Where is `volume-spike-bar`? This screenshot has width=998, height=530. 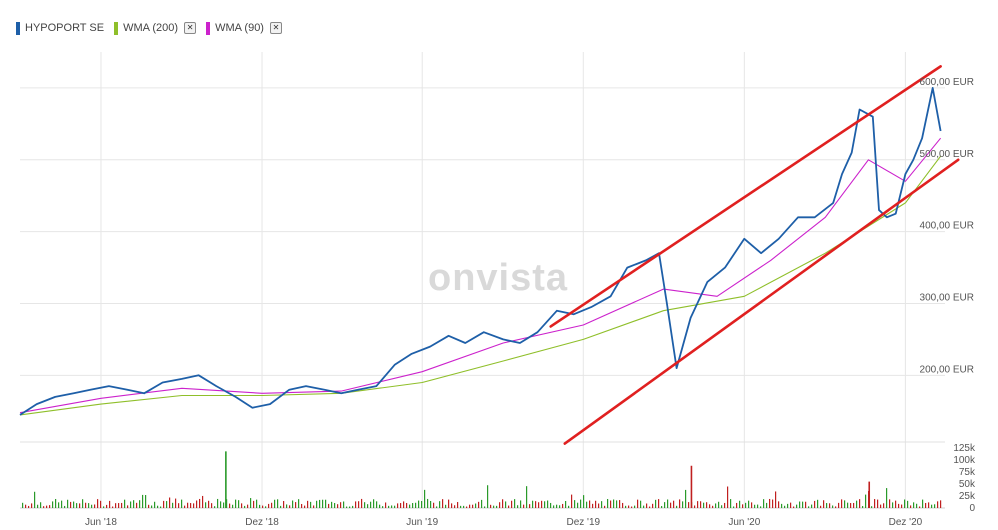 volume-spike-bar is located at coordinates (869, 494).